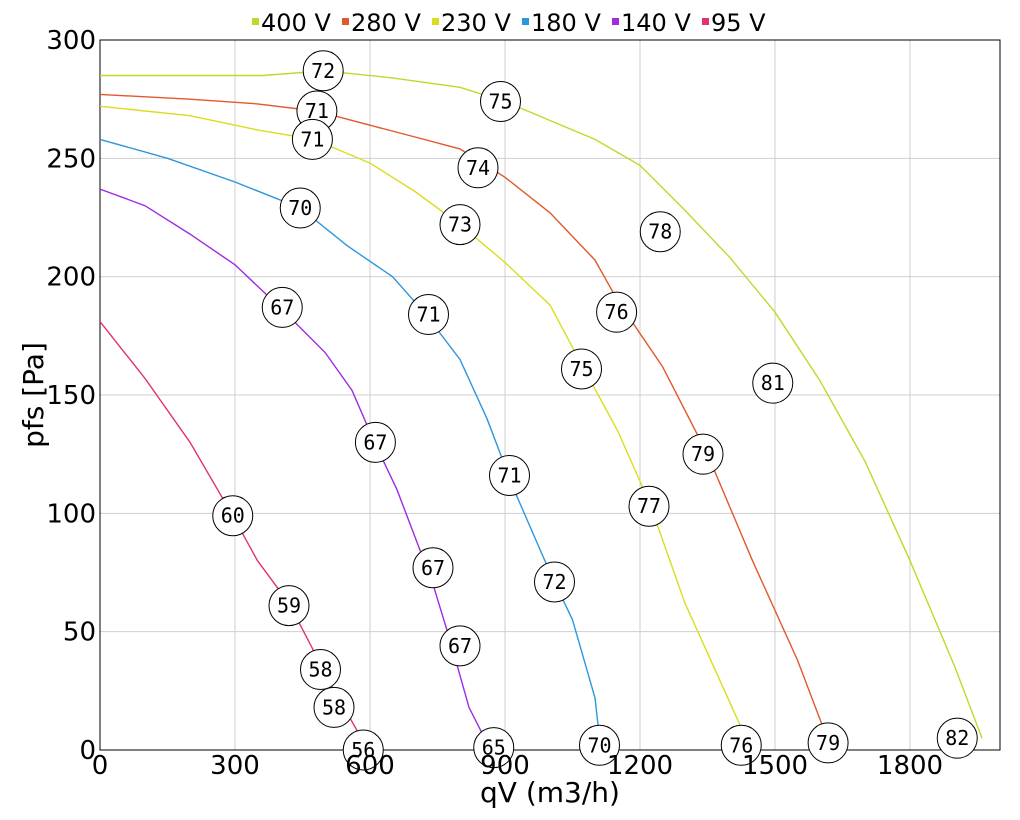  What do you see at coordinates (33, 395) in the screenshot?
I see `y-axis-title: pfs [Pa]` at bounding box center [33, 395].